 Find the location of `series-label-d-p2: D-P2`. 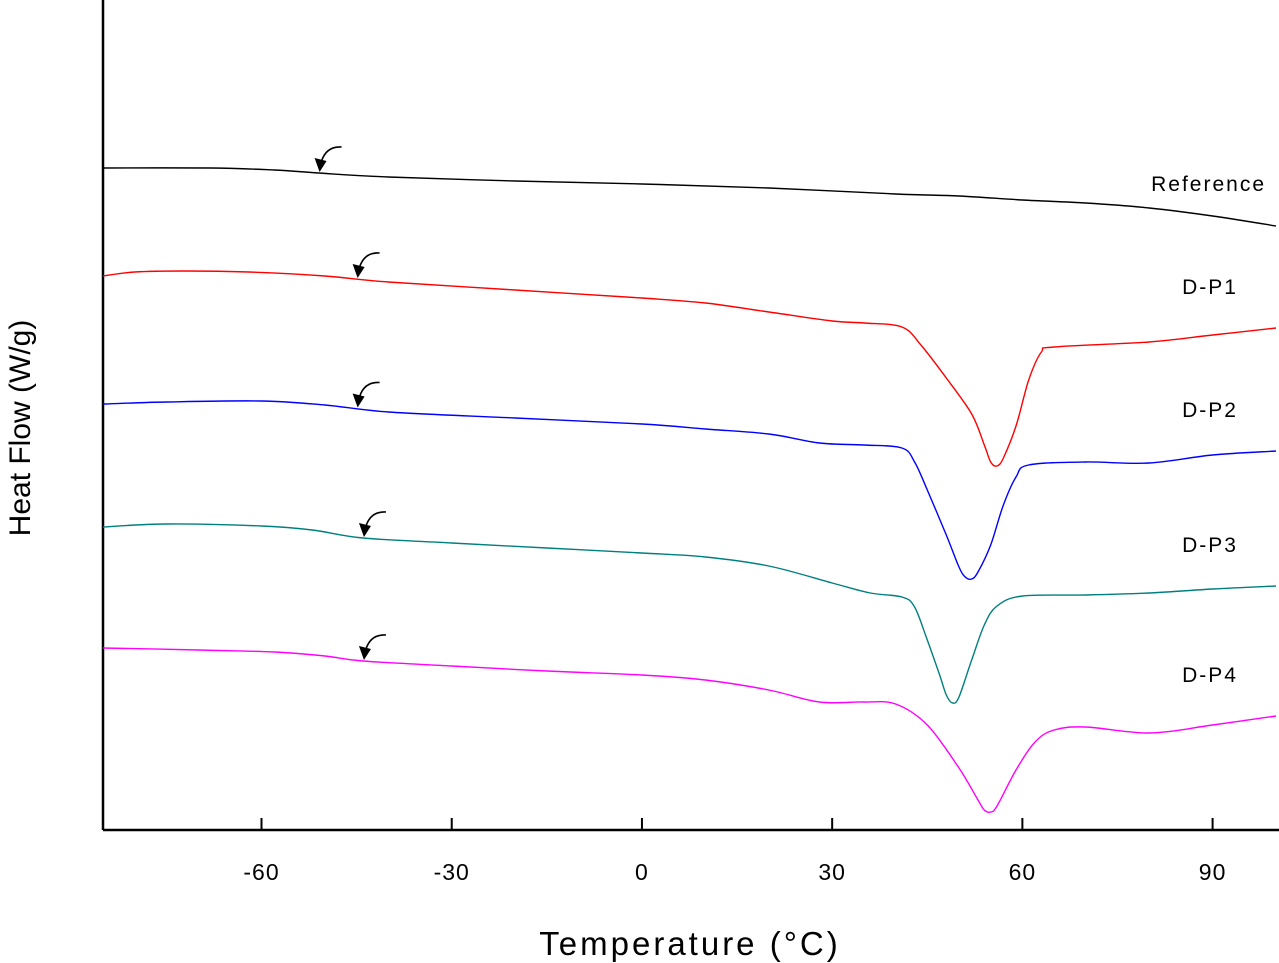

series-label-d-p2: D-P2 is located at coordinates (1210, 410).